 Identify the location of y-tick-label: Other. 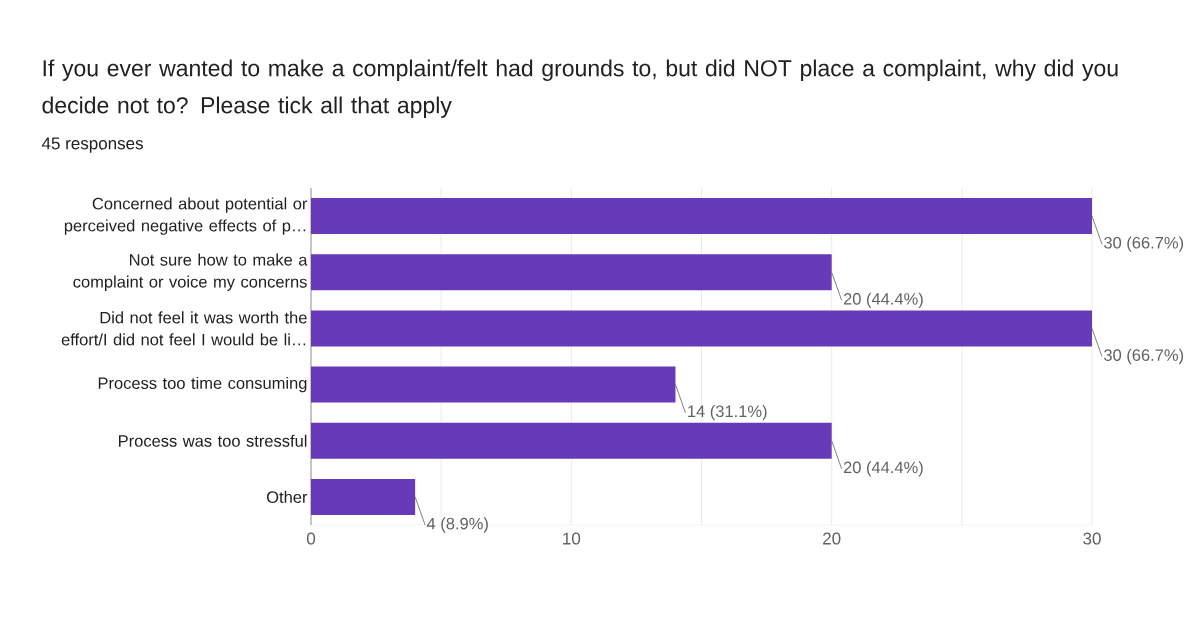
(287, 496).